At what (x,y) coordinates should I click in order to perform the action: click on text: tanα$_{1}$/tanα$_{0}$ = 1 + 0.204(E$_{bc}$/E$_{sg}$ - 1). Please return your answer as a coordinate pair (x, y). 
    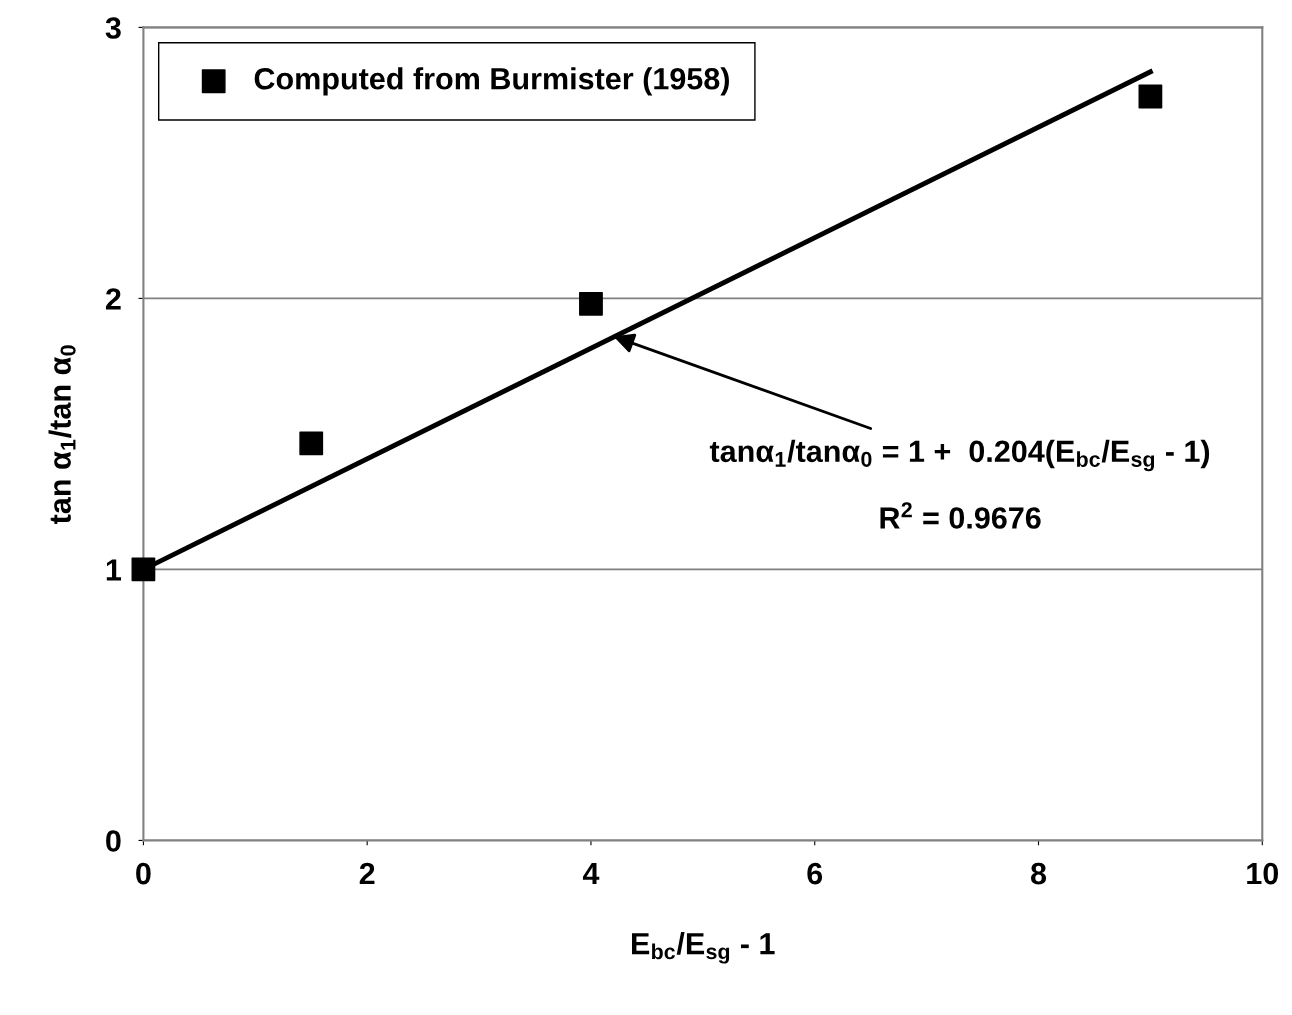
    Looking at the image, I should click on (959, 455).